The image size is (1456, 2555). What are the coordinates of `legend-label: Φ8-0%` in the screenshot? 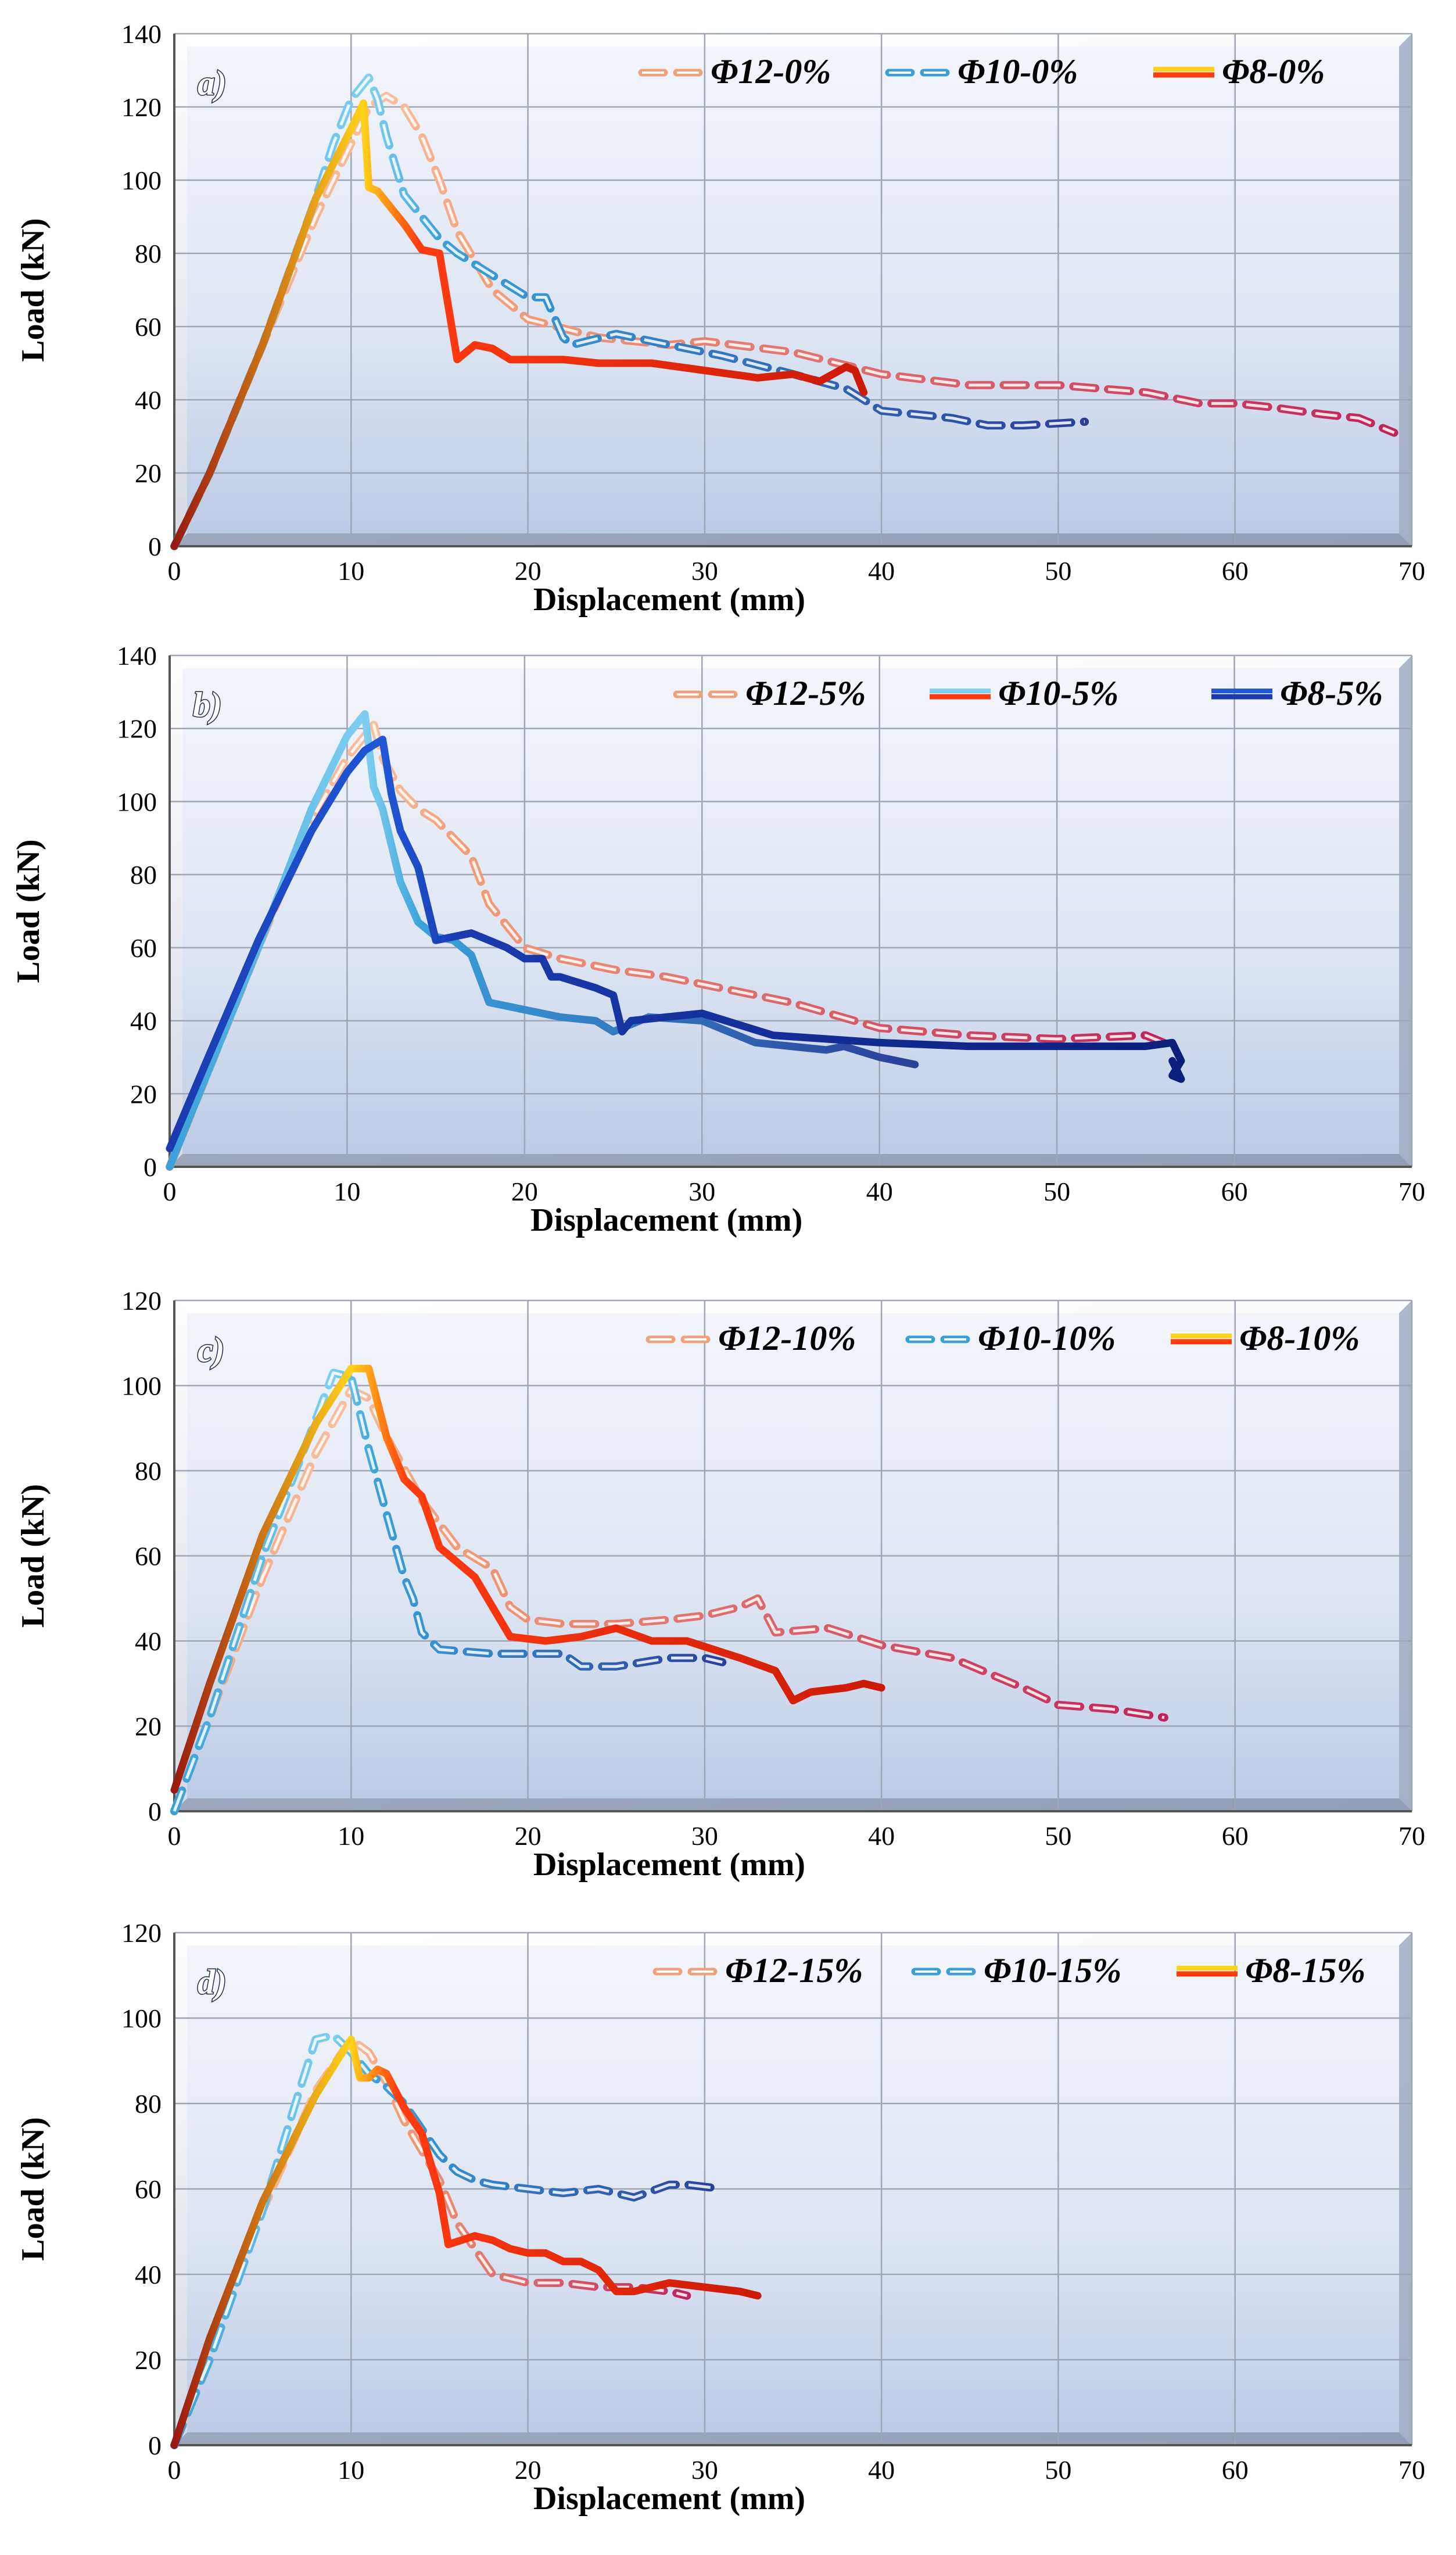 It's located at (1274, 71).